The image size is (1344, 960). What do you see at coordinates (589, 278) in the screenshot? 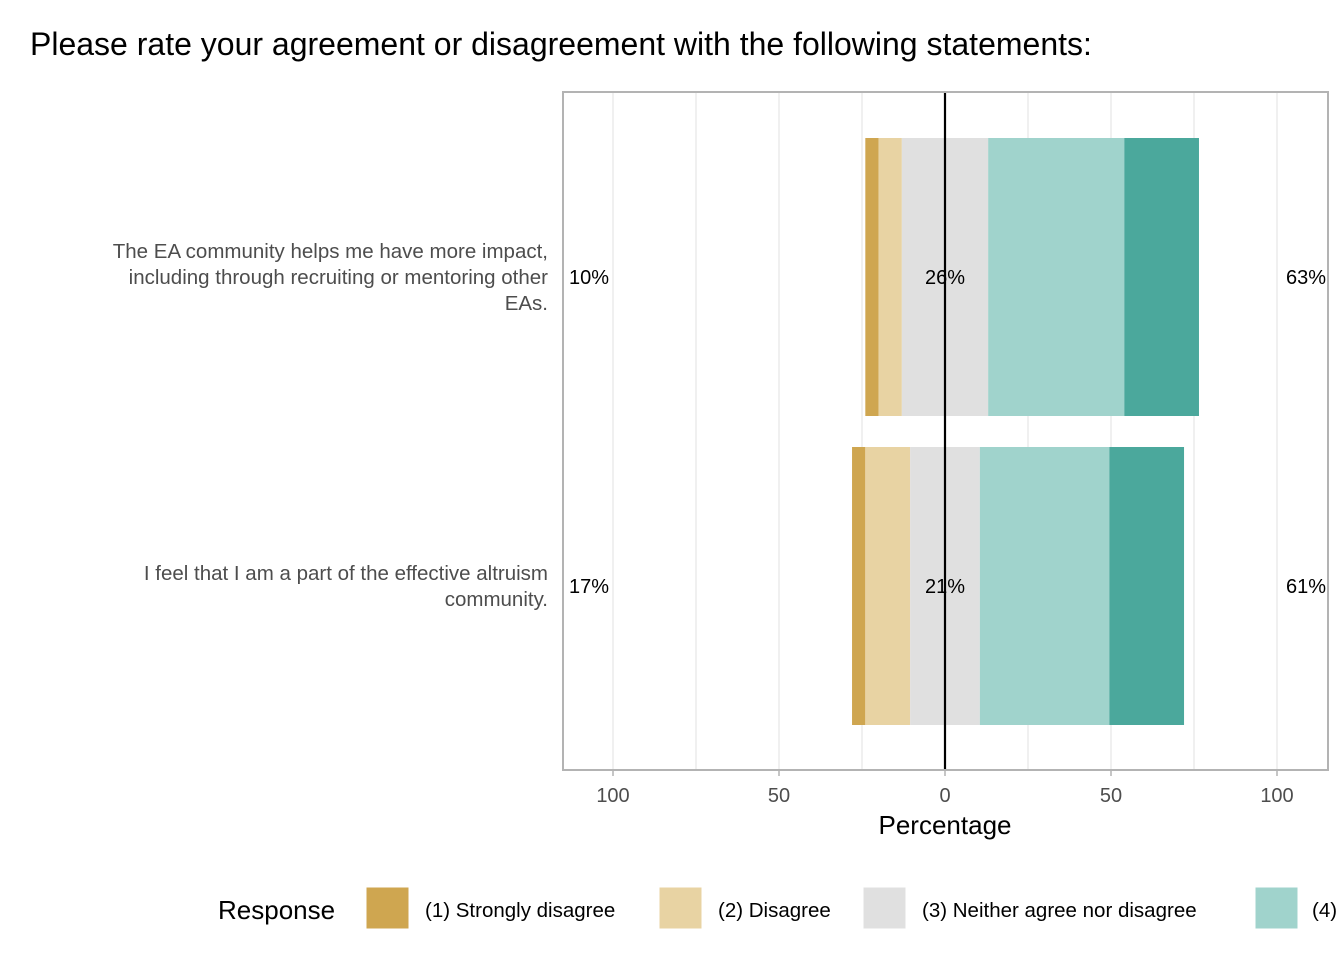
I see `left-percent-label: 10%` at bounding box center [589, 278].